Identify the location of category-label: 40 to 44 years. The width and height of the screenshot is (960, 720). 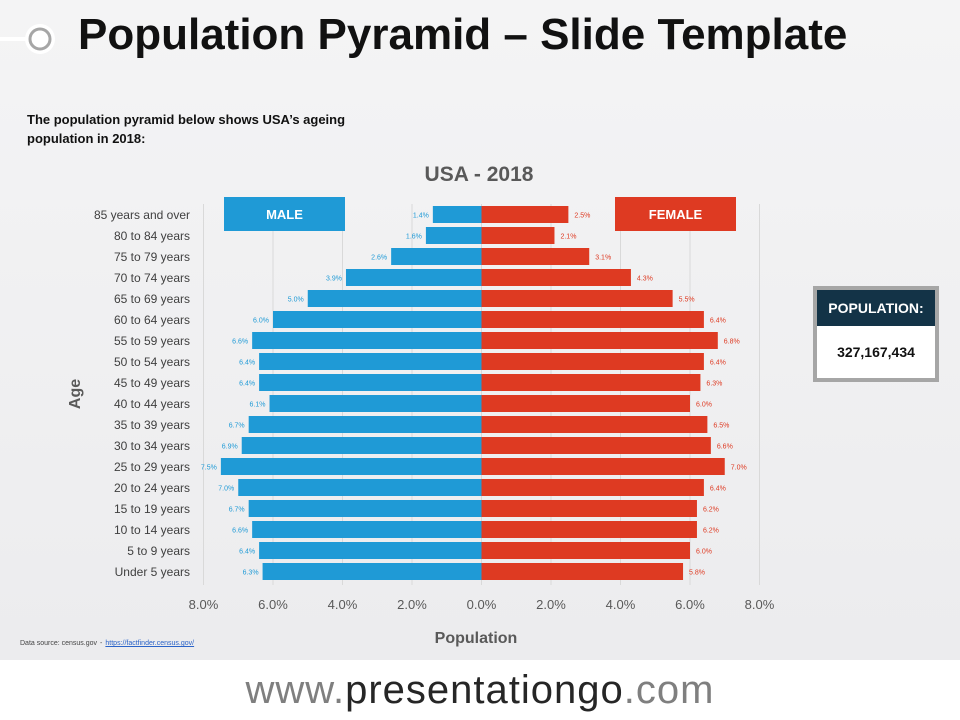
(152, 404).